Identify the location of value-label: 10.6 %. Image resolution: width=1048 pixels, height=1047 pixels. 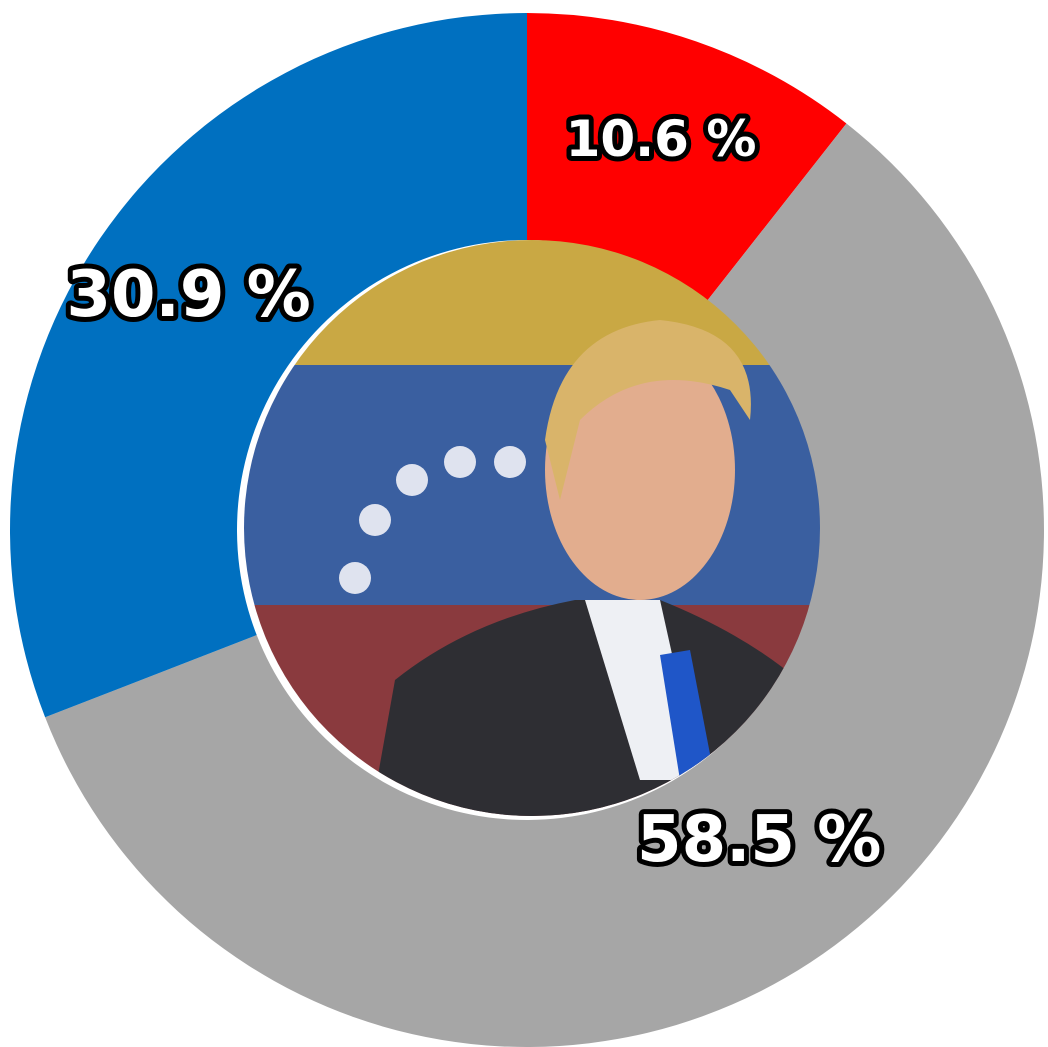
(661, 139).